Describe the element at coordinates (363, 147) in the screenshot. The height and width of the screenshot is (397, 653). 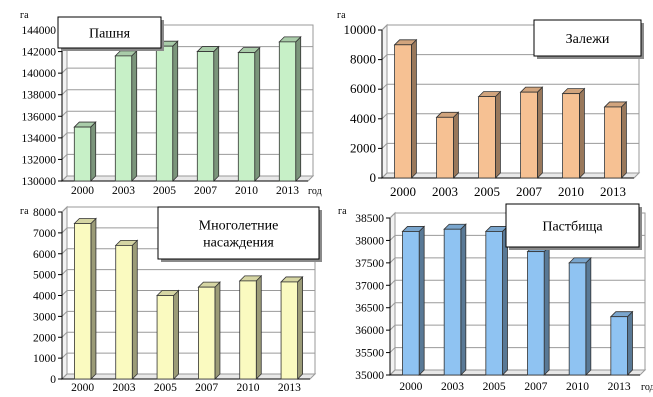
I see `y-tick-label: 2000` at that location.